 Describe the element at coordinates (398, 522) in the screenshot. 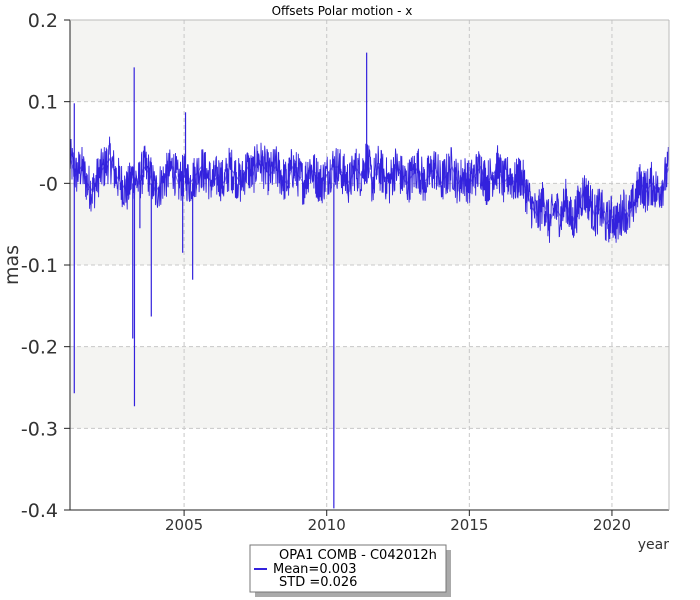

I see `x-tick-labels: 2005 2010 2015 2020` at that location.